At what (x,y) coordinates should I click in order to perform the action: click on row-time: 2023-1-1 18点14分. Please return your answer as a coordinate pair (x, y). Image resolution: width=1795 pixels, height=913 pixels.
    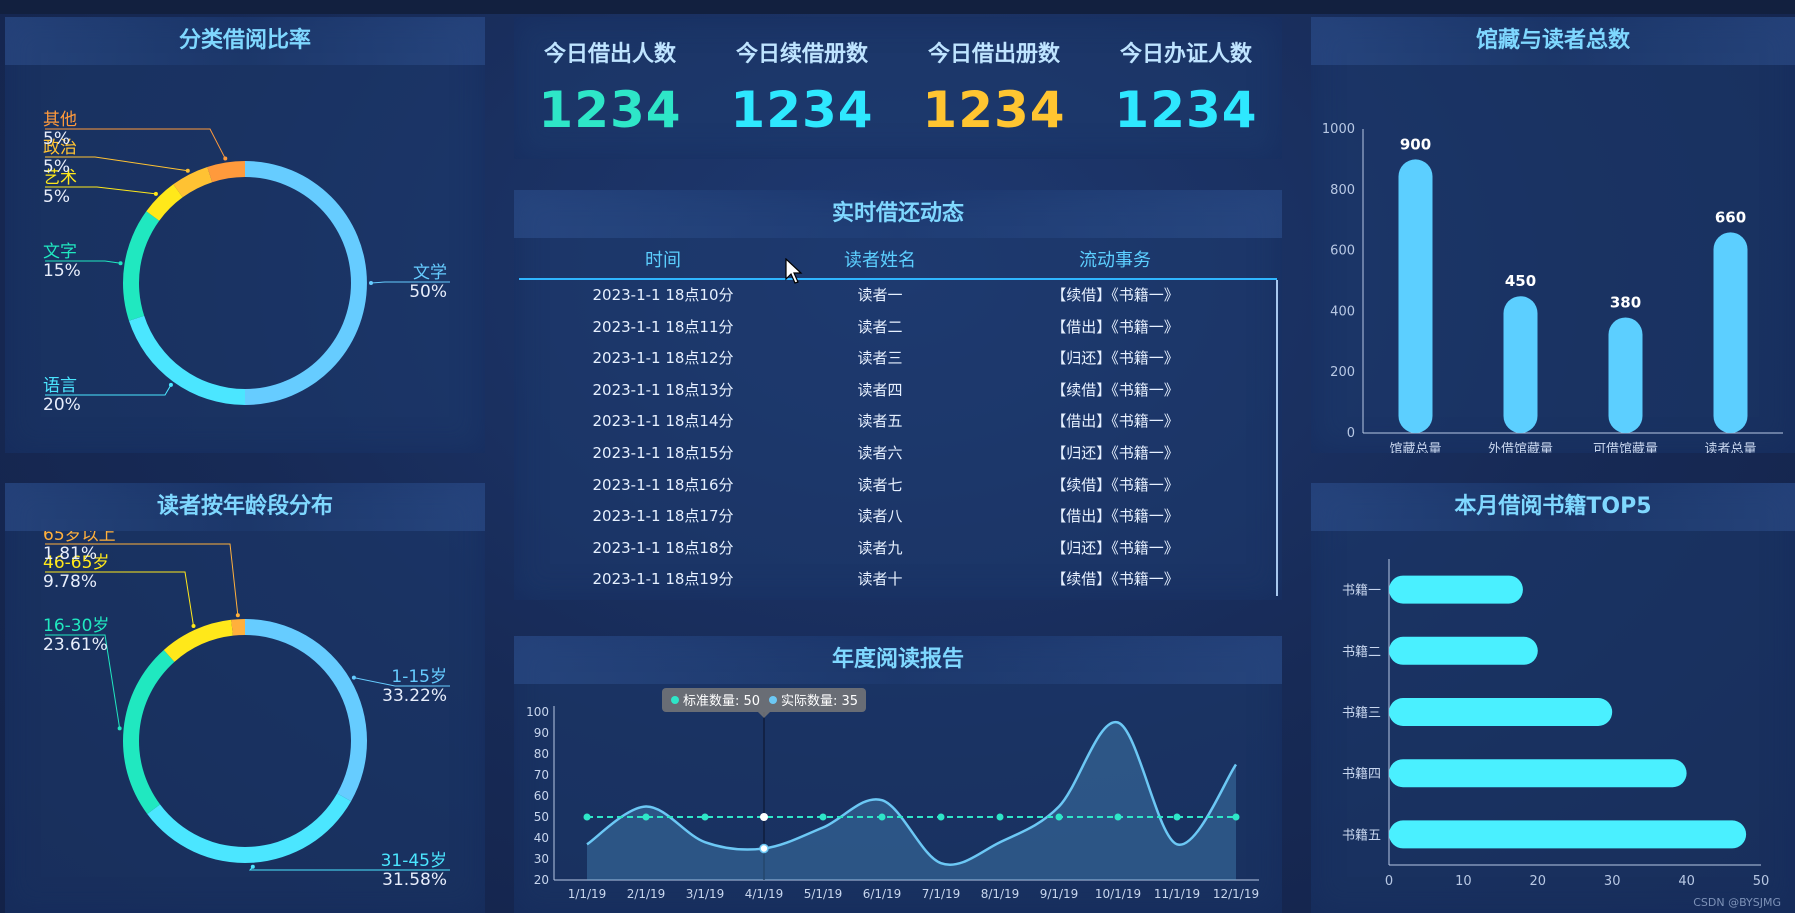
    Looking at the image, I should click on (663, 421).